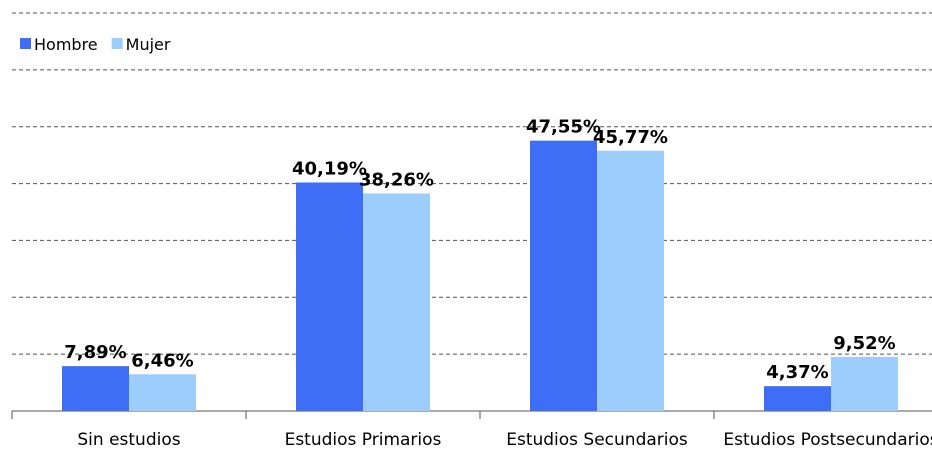  I want to click on x-tick-label: Estudios Postsecundarios, so click(827, 440).